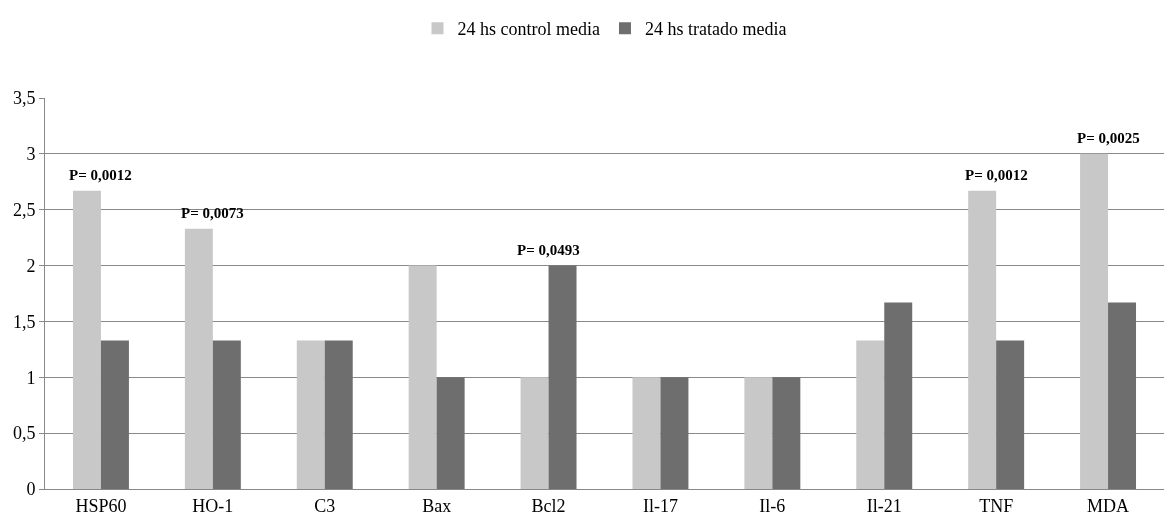 This screenshot has width=1174, height=529. Describe the element at coordinates (660, 505) in the screenshot. I see `x-tick-label: Il-17` at that location.